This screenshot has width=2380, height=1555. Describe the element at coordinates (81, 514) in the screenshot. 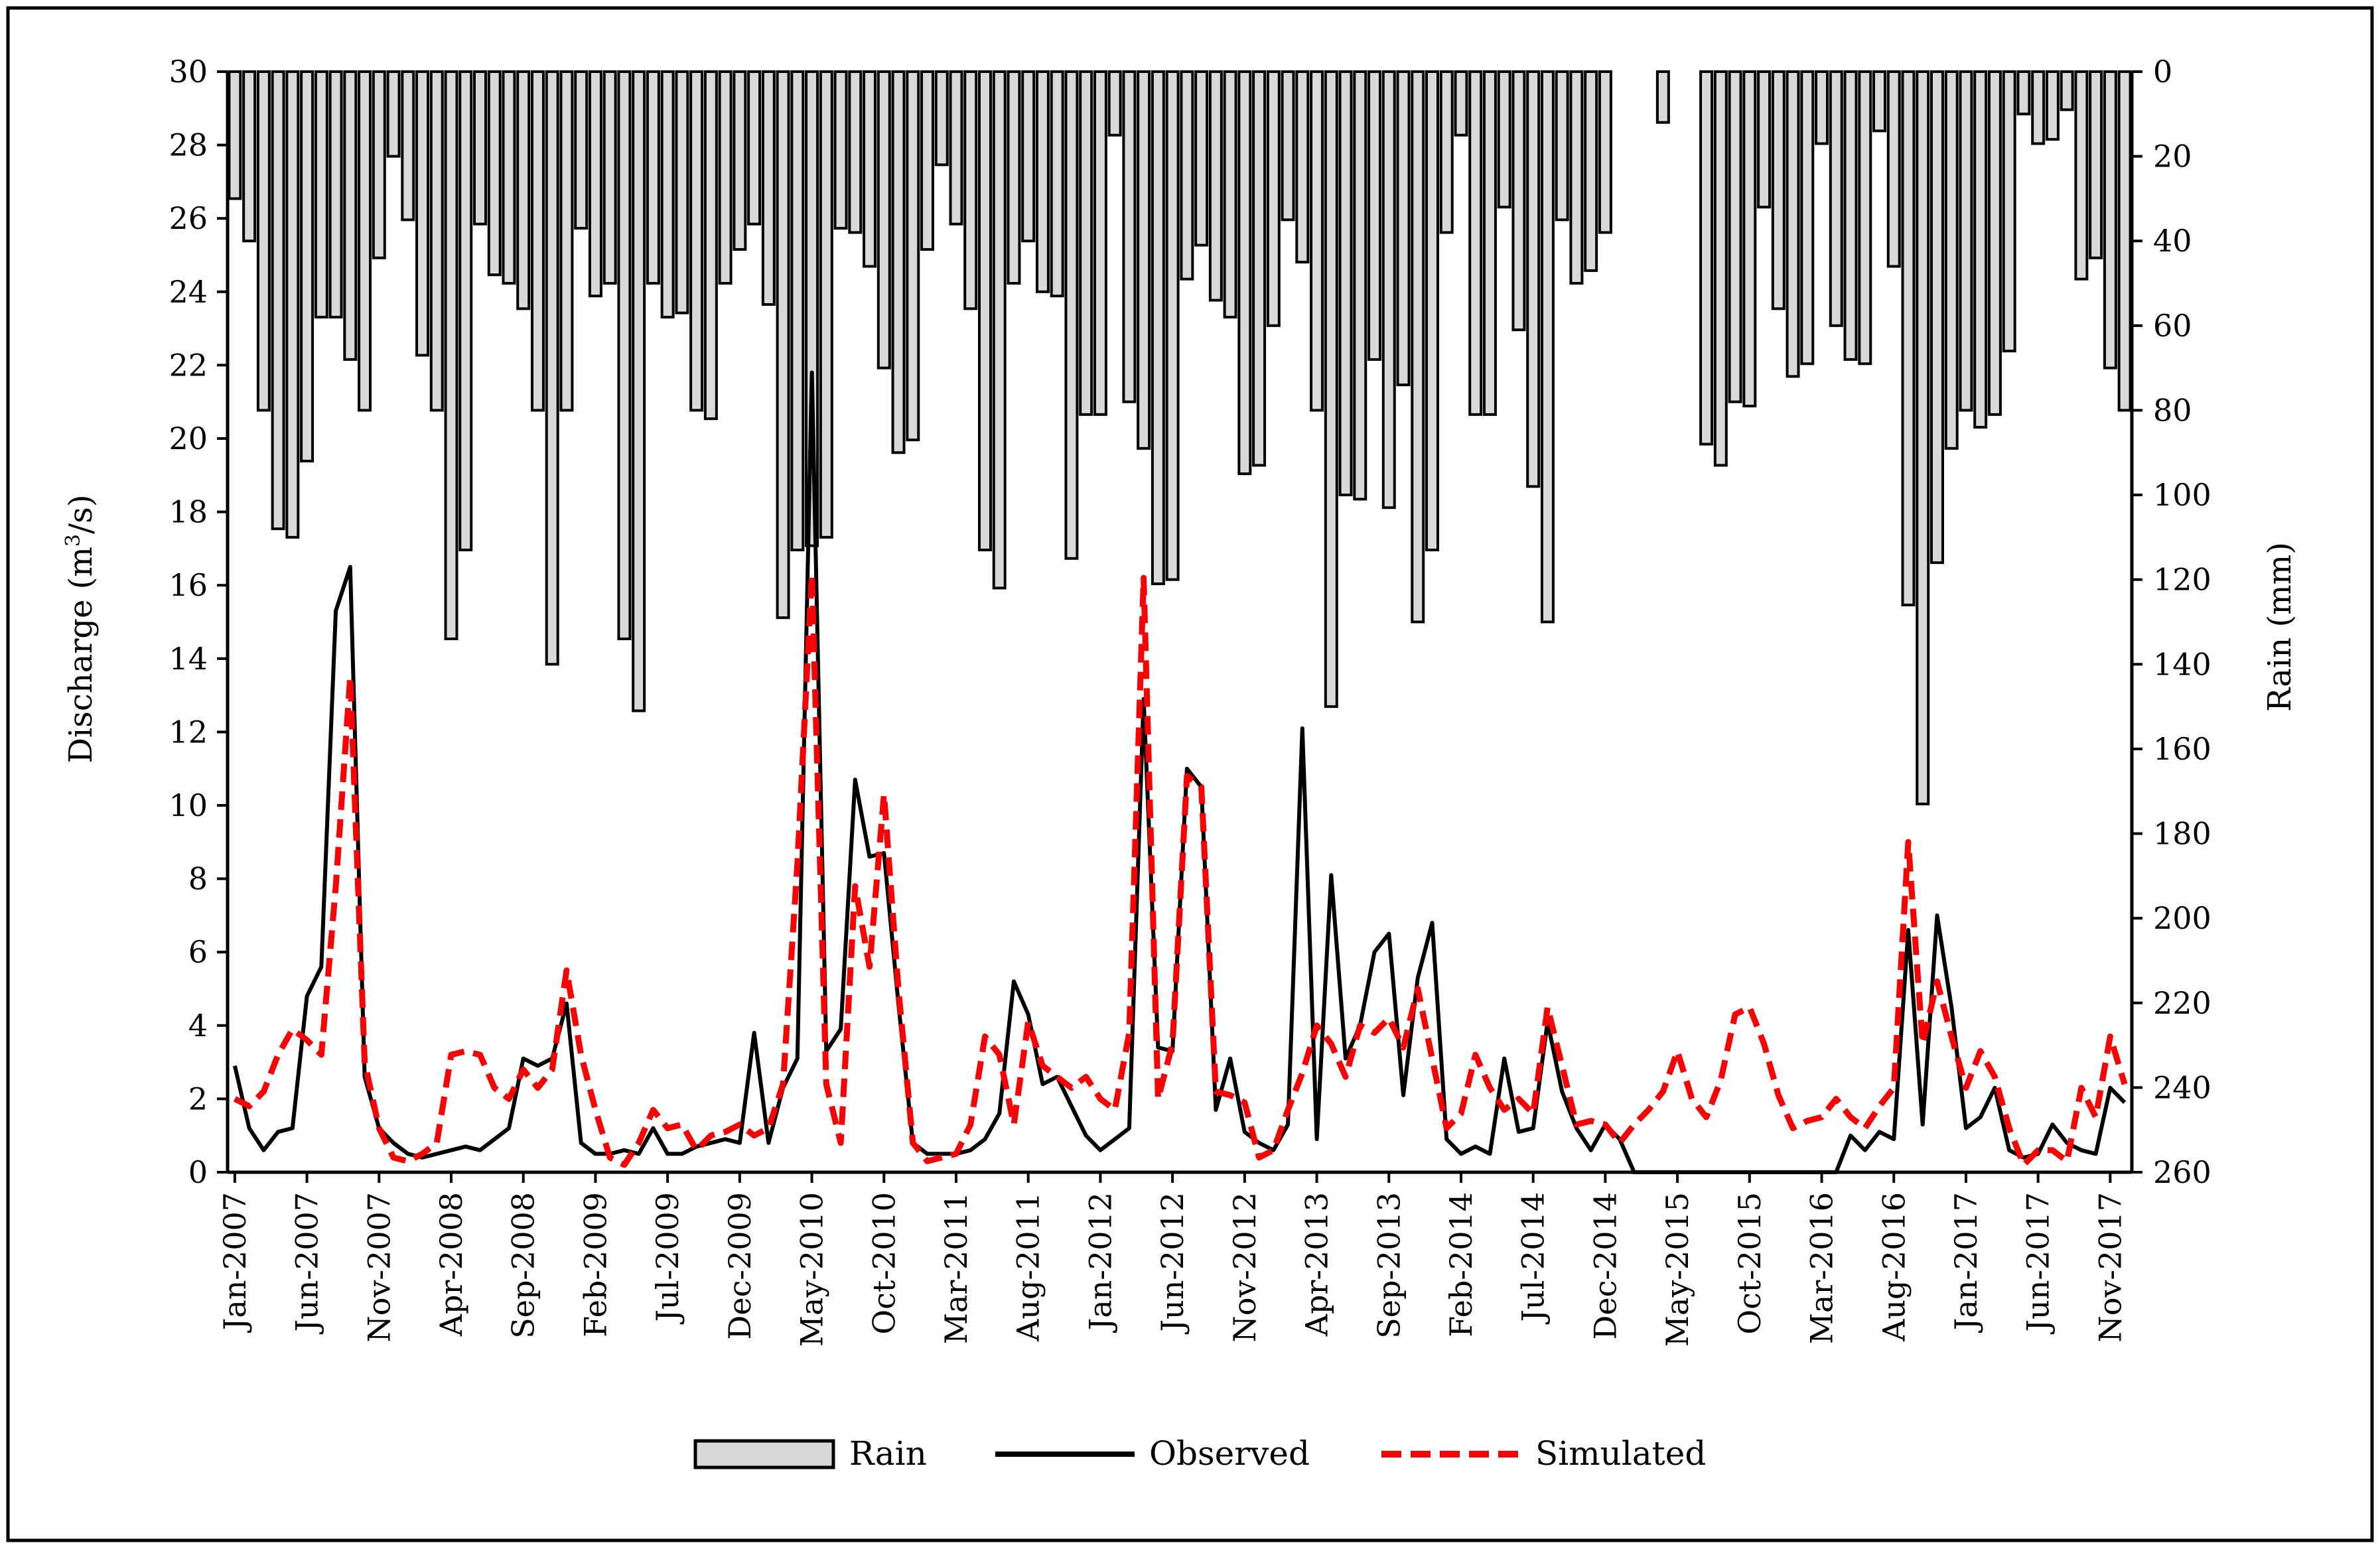

I see `left-axis-title-end: /s)` at that location.